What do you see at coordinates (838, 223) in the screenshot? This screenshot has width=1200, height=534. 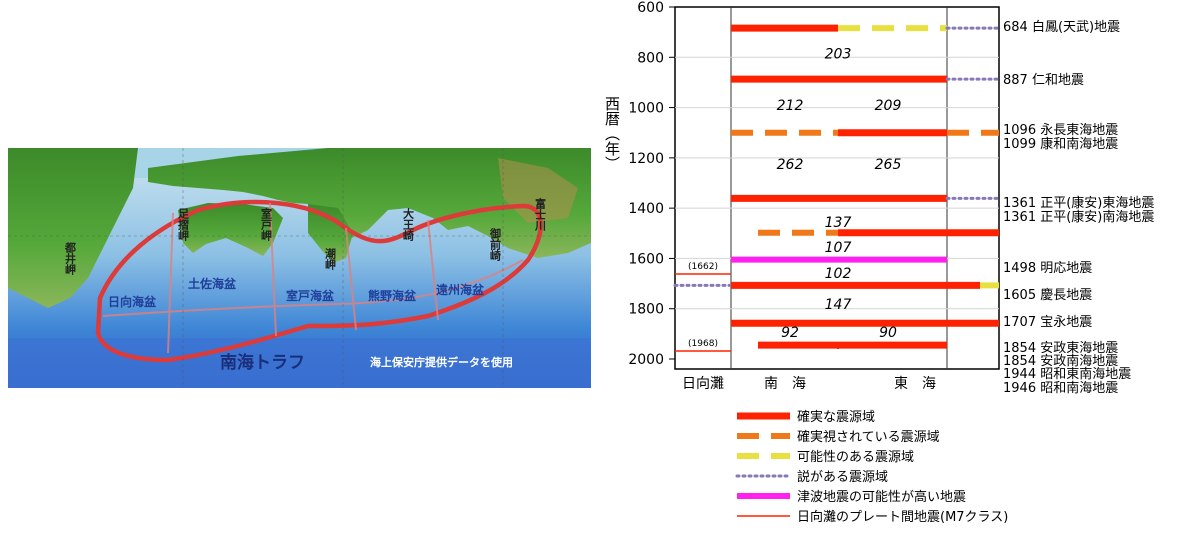 I see `interval-label: 137` at bounding box center [838, 223].